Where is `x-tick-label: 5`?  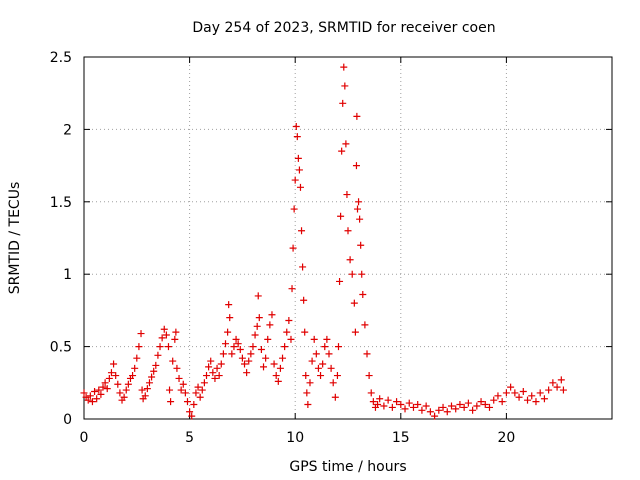 x-tick-label: 5 is located at coordinates (189, 438).